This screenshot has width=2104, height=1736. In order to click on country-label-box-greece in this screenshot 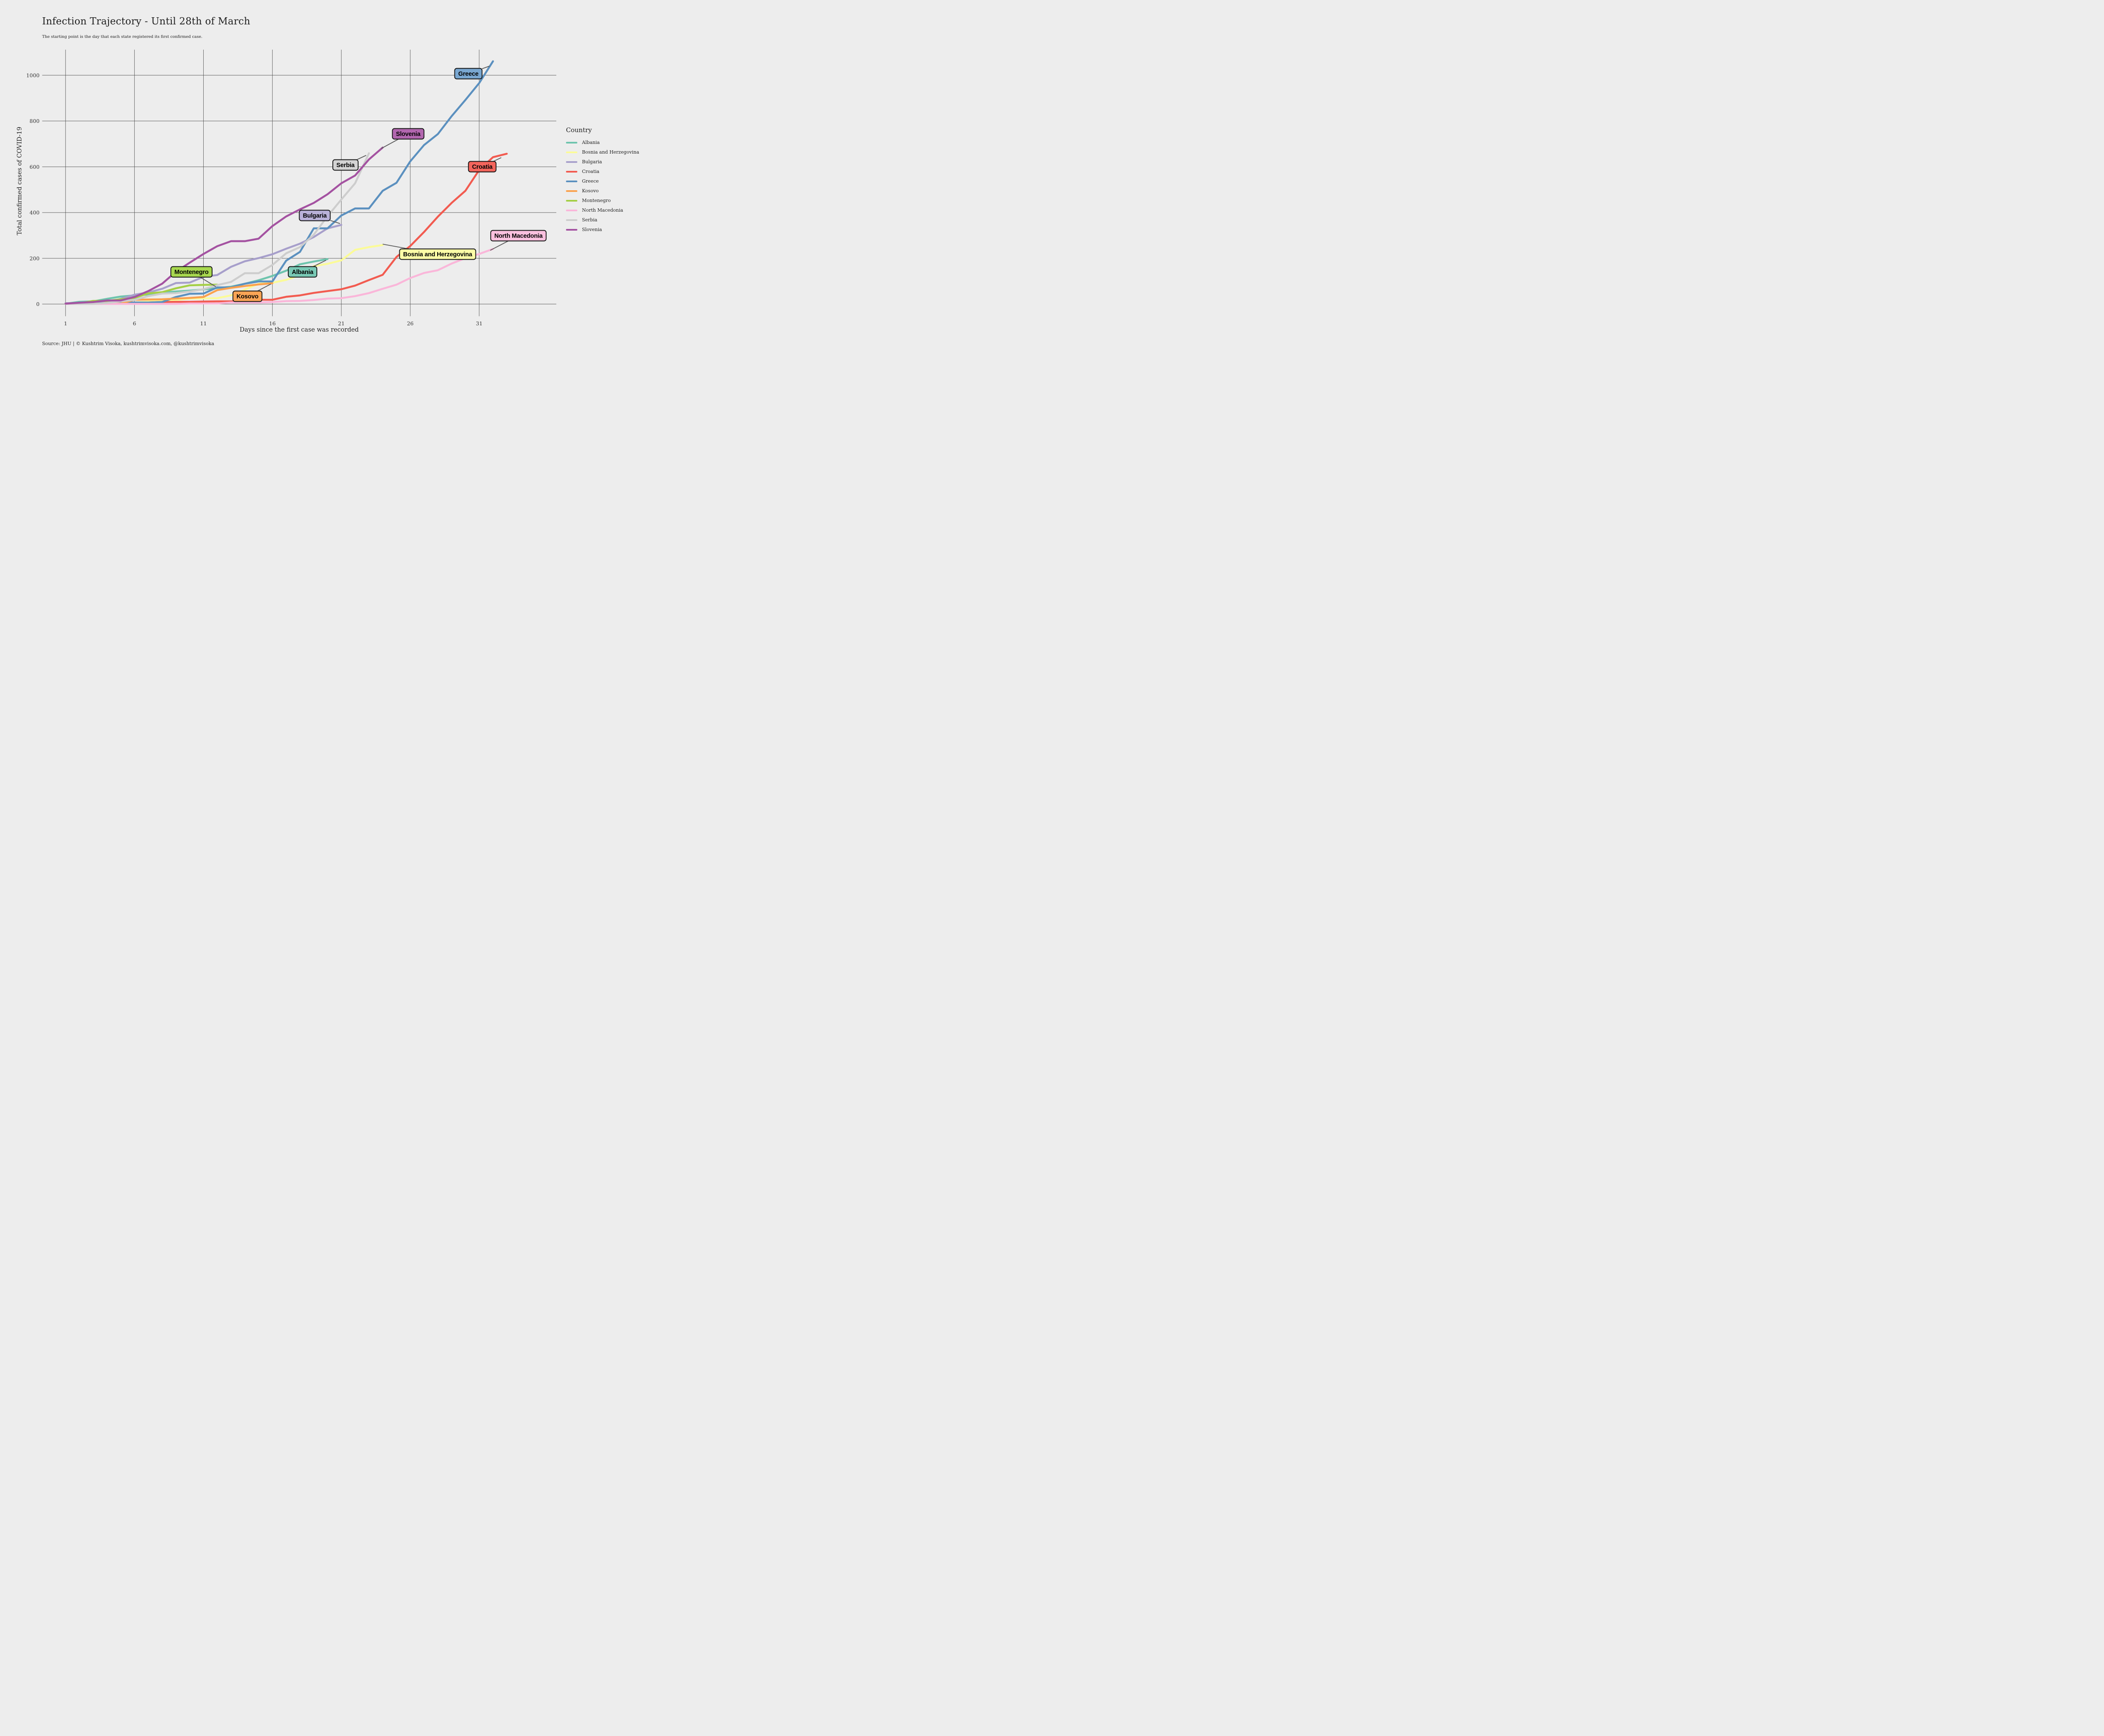, I will do `click(469, 74)`.